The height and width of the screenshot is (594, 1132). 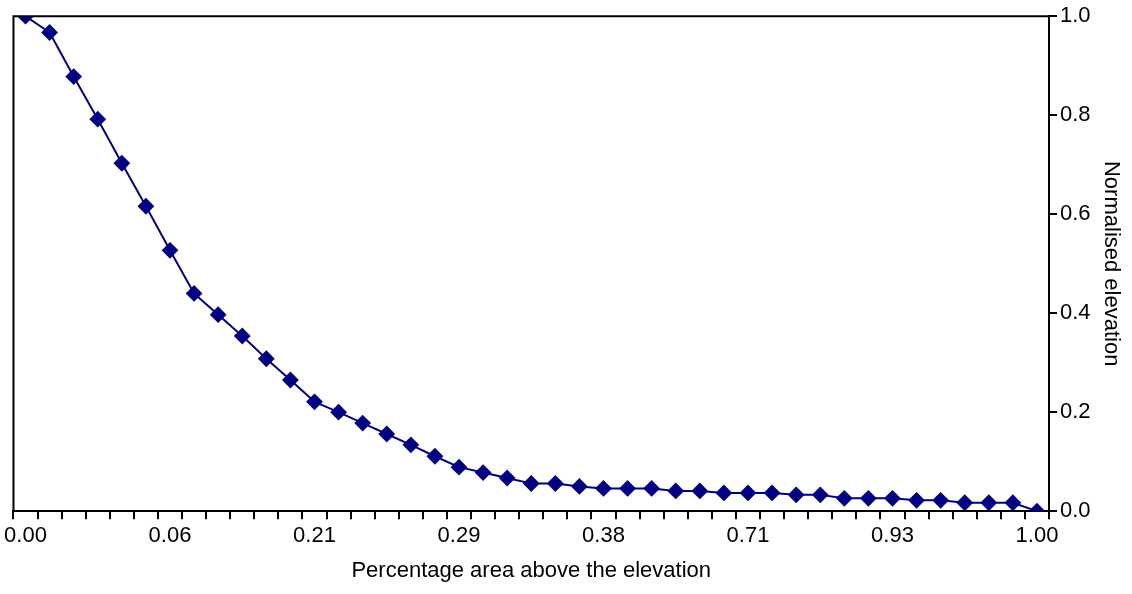 What do you see at coordinates (892, 535) in the screenshot?
I see `x-tick-label: 0.93` at bounding box center [892, 535].